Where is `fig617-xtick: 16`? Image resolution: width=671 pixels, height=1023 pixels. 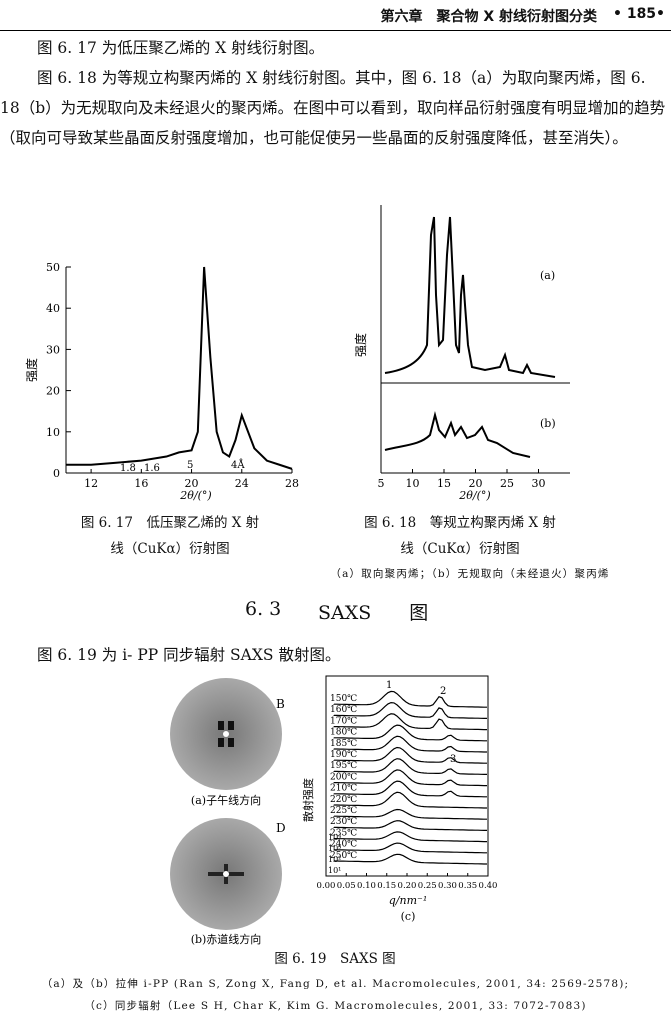 fig617-xtick: 16 is located at coordinates (141, 483).